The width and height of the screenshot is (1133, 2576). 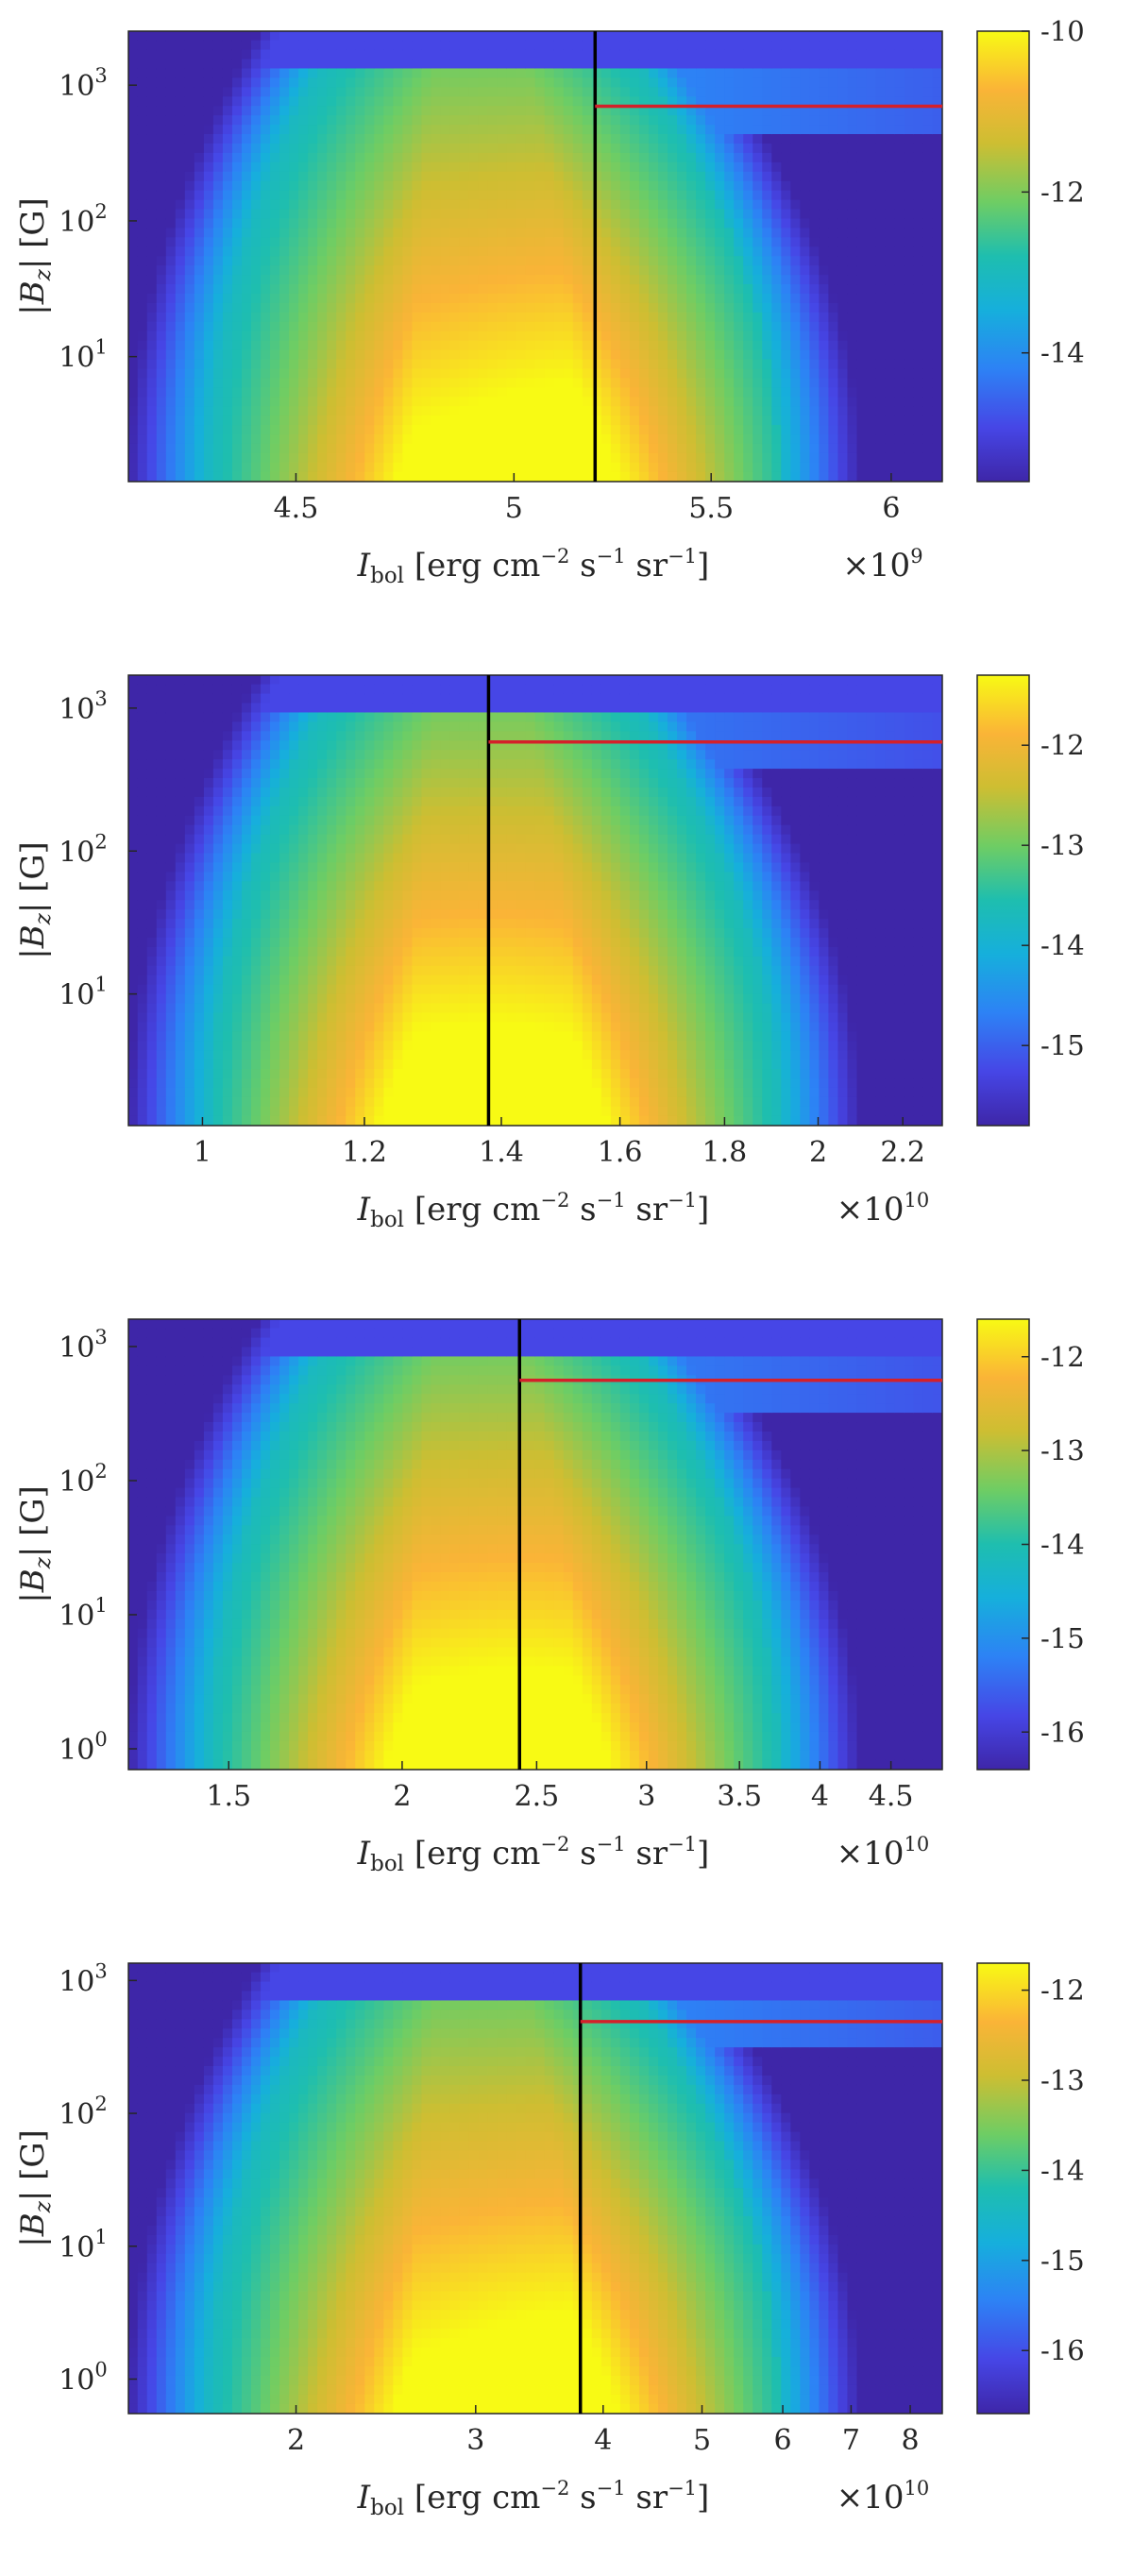 What do you see at coordinates (725, 1152) in the screenshot?
I see `x-tick-label: 1.8` at bounding box center [725, 1152].